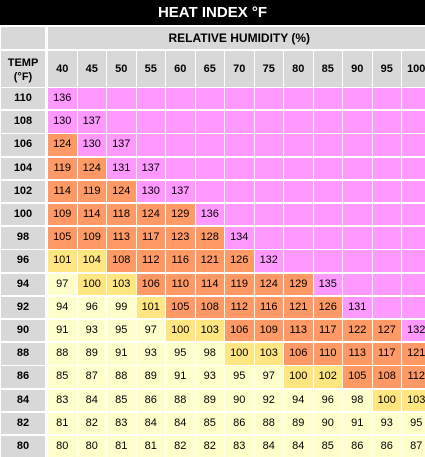 The height and width of the screenshot is (457, 425). I want to click on heat-index-cell: 94, so click(298, 400).